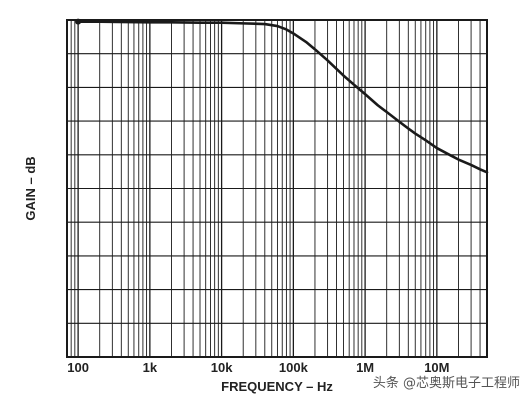 Image resolution: width=530 pixels, height=402 pixels. I want to click on series-start-marker, so click(78, 21).